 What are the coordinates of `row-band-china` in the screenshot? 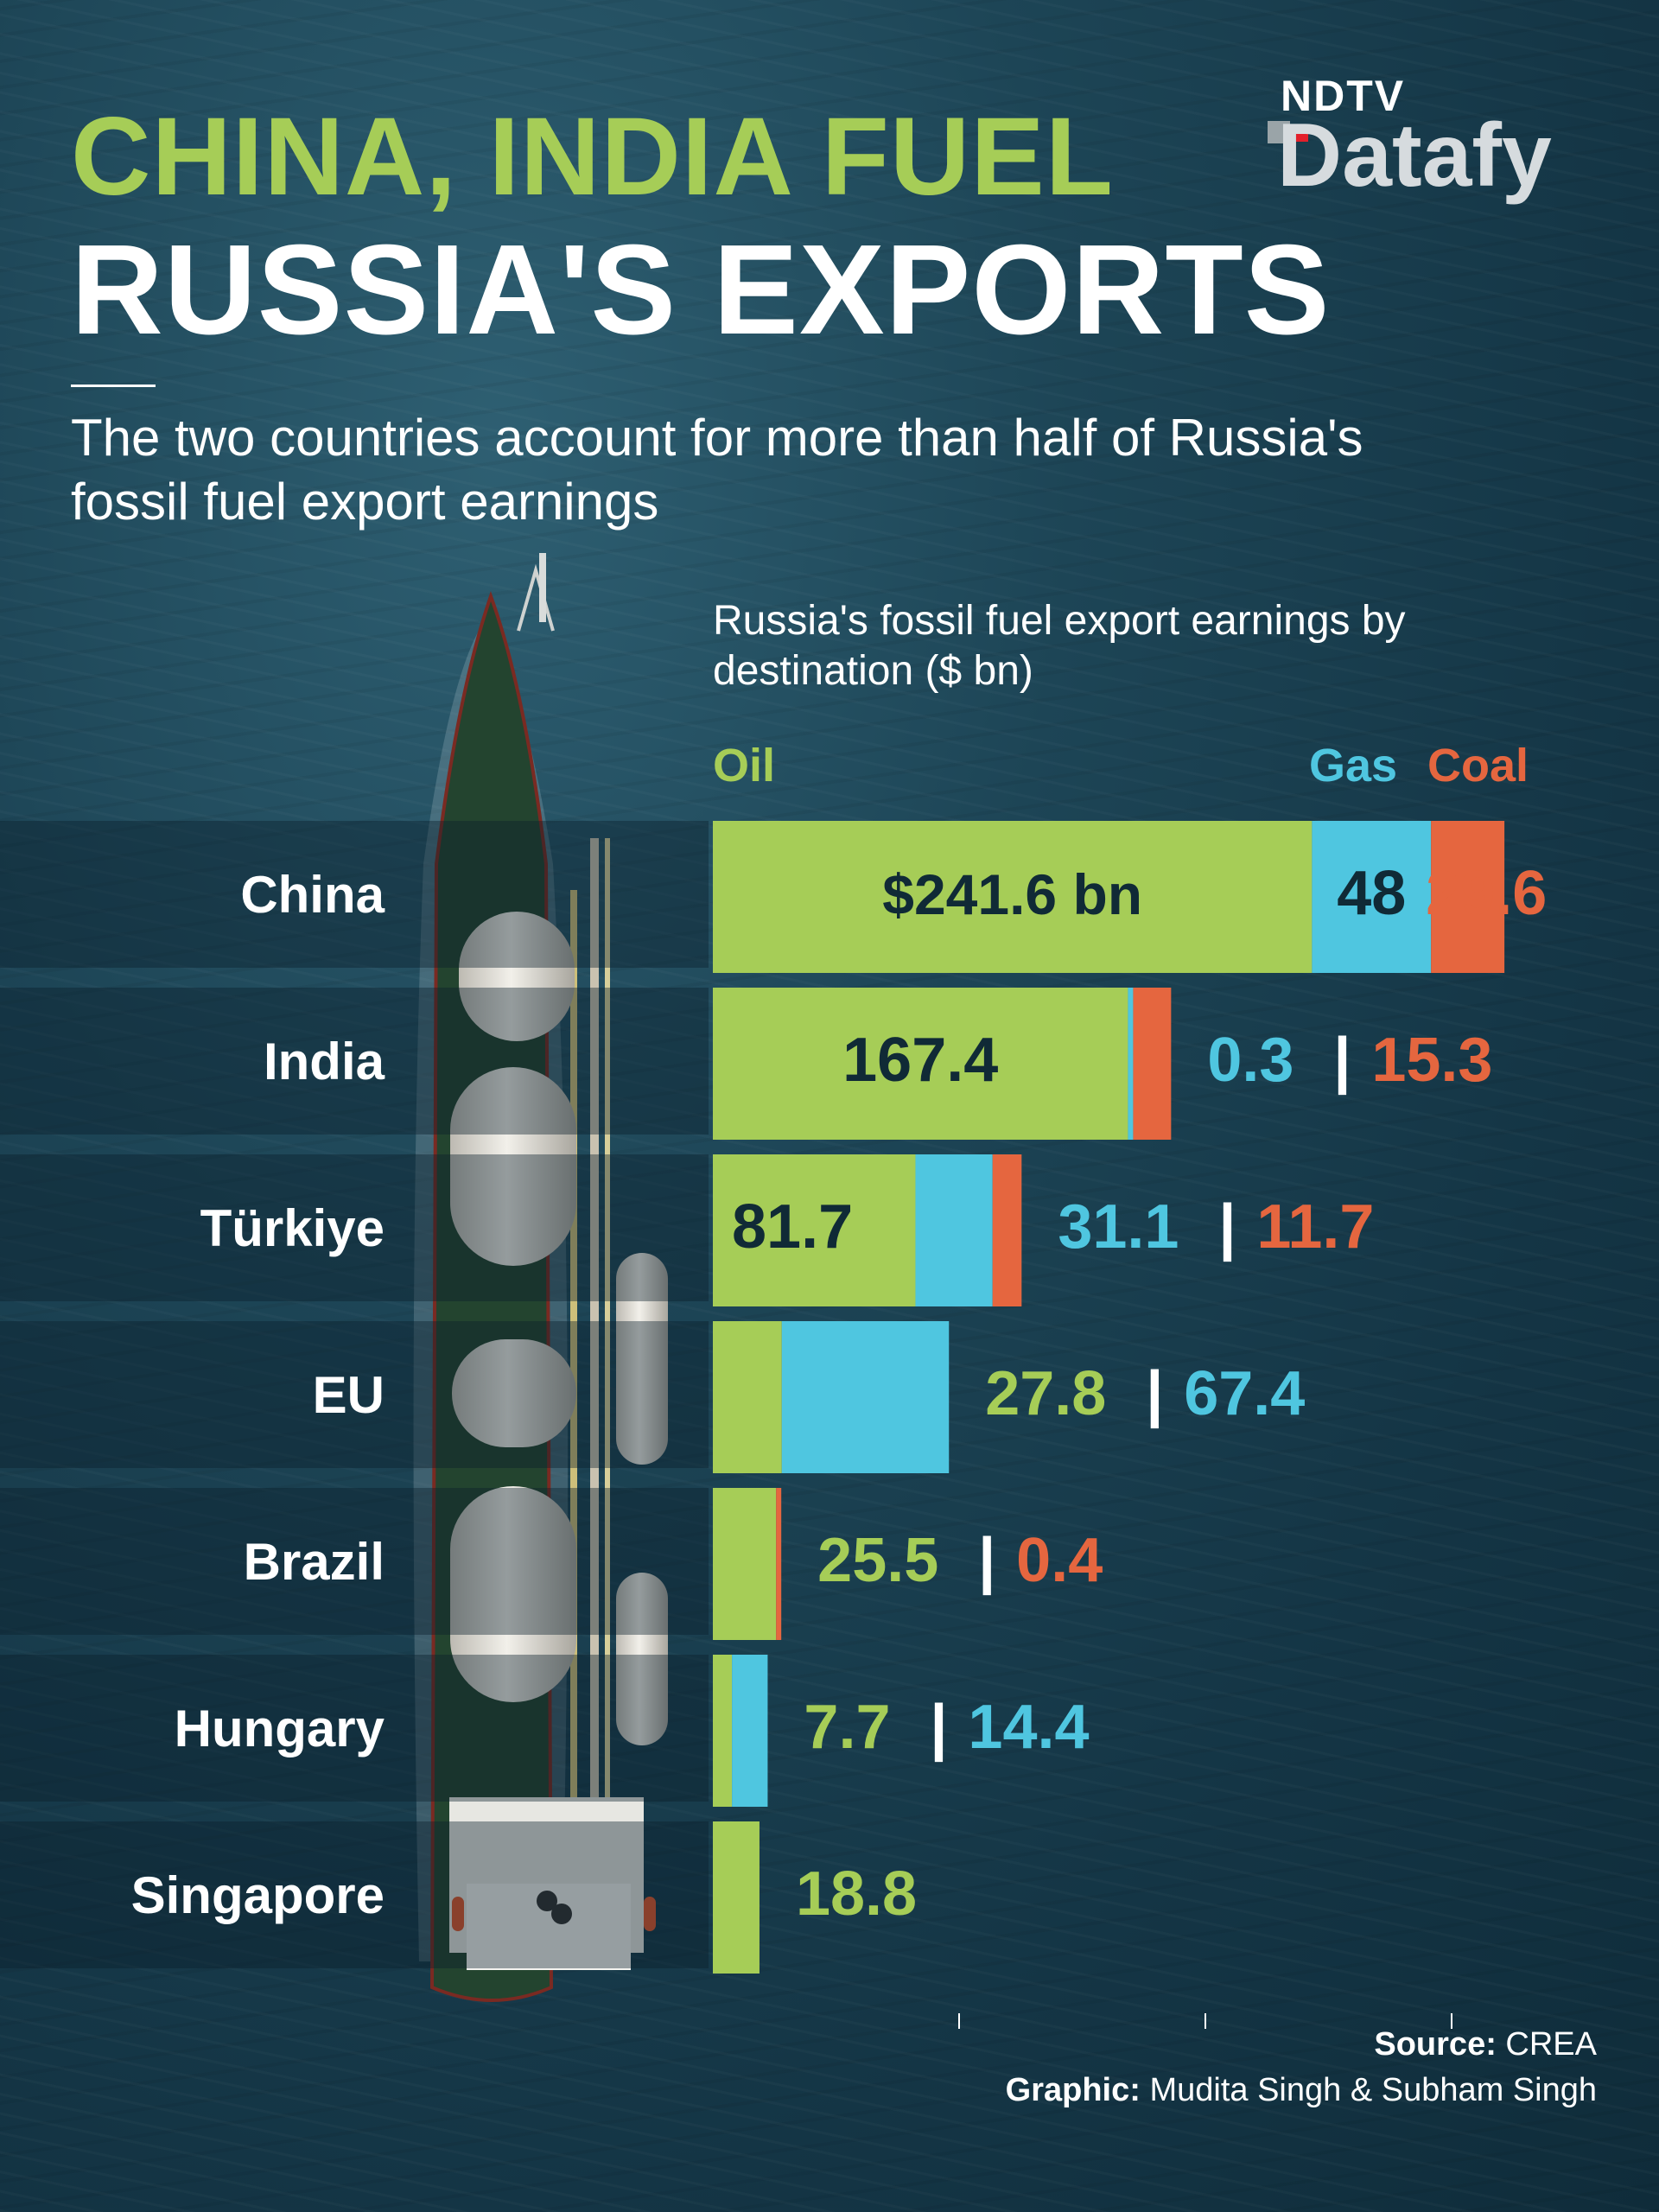 It's located at (354, 894).